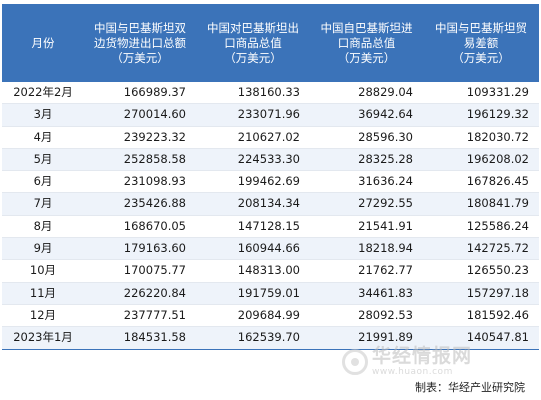 This screenshot has width=541, height=400. I want to click on cell-month: 7月, so click(43, 204).